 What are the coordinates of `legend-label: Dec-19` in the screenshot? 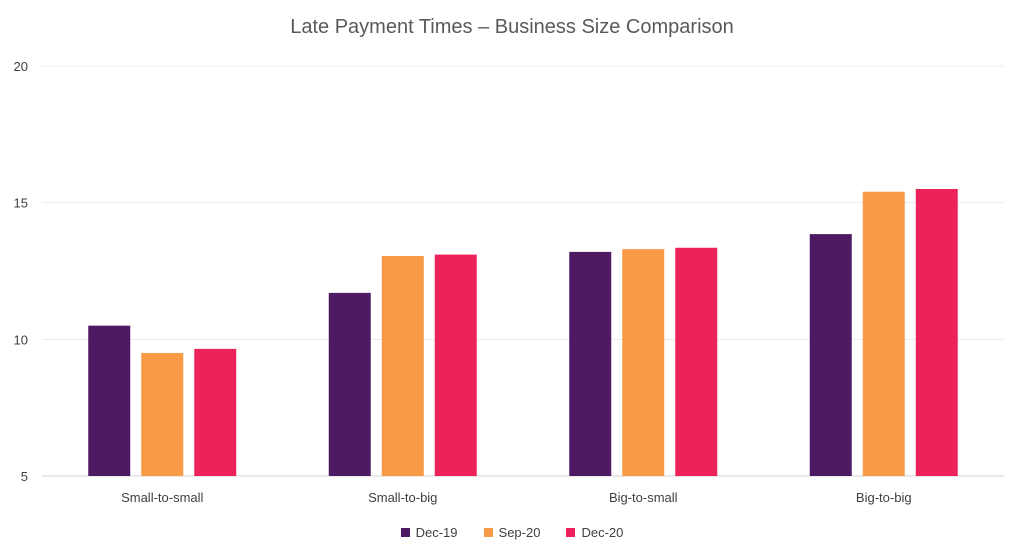 It's located at (436, 532).